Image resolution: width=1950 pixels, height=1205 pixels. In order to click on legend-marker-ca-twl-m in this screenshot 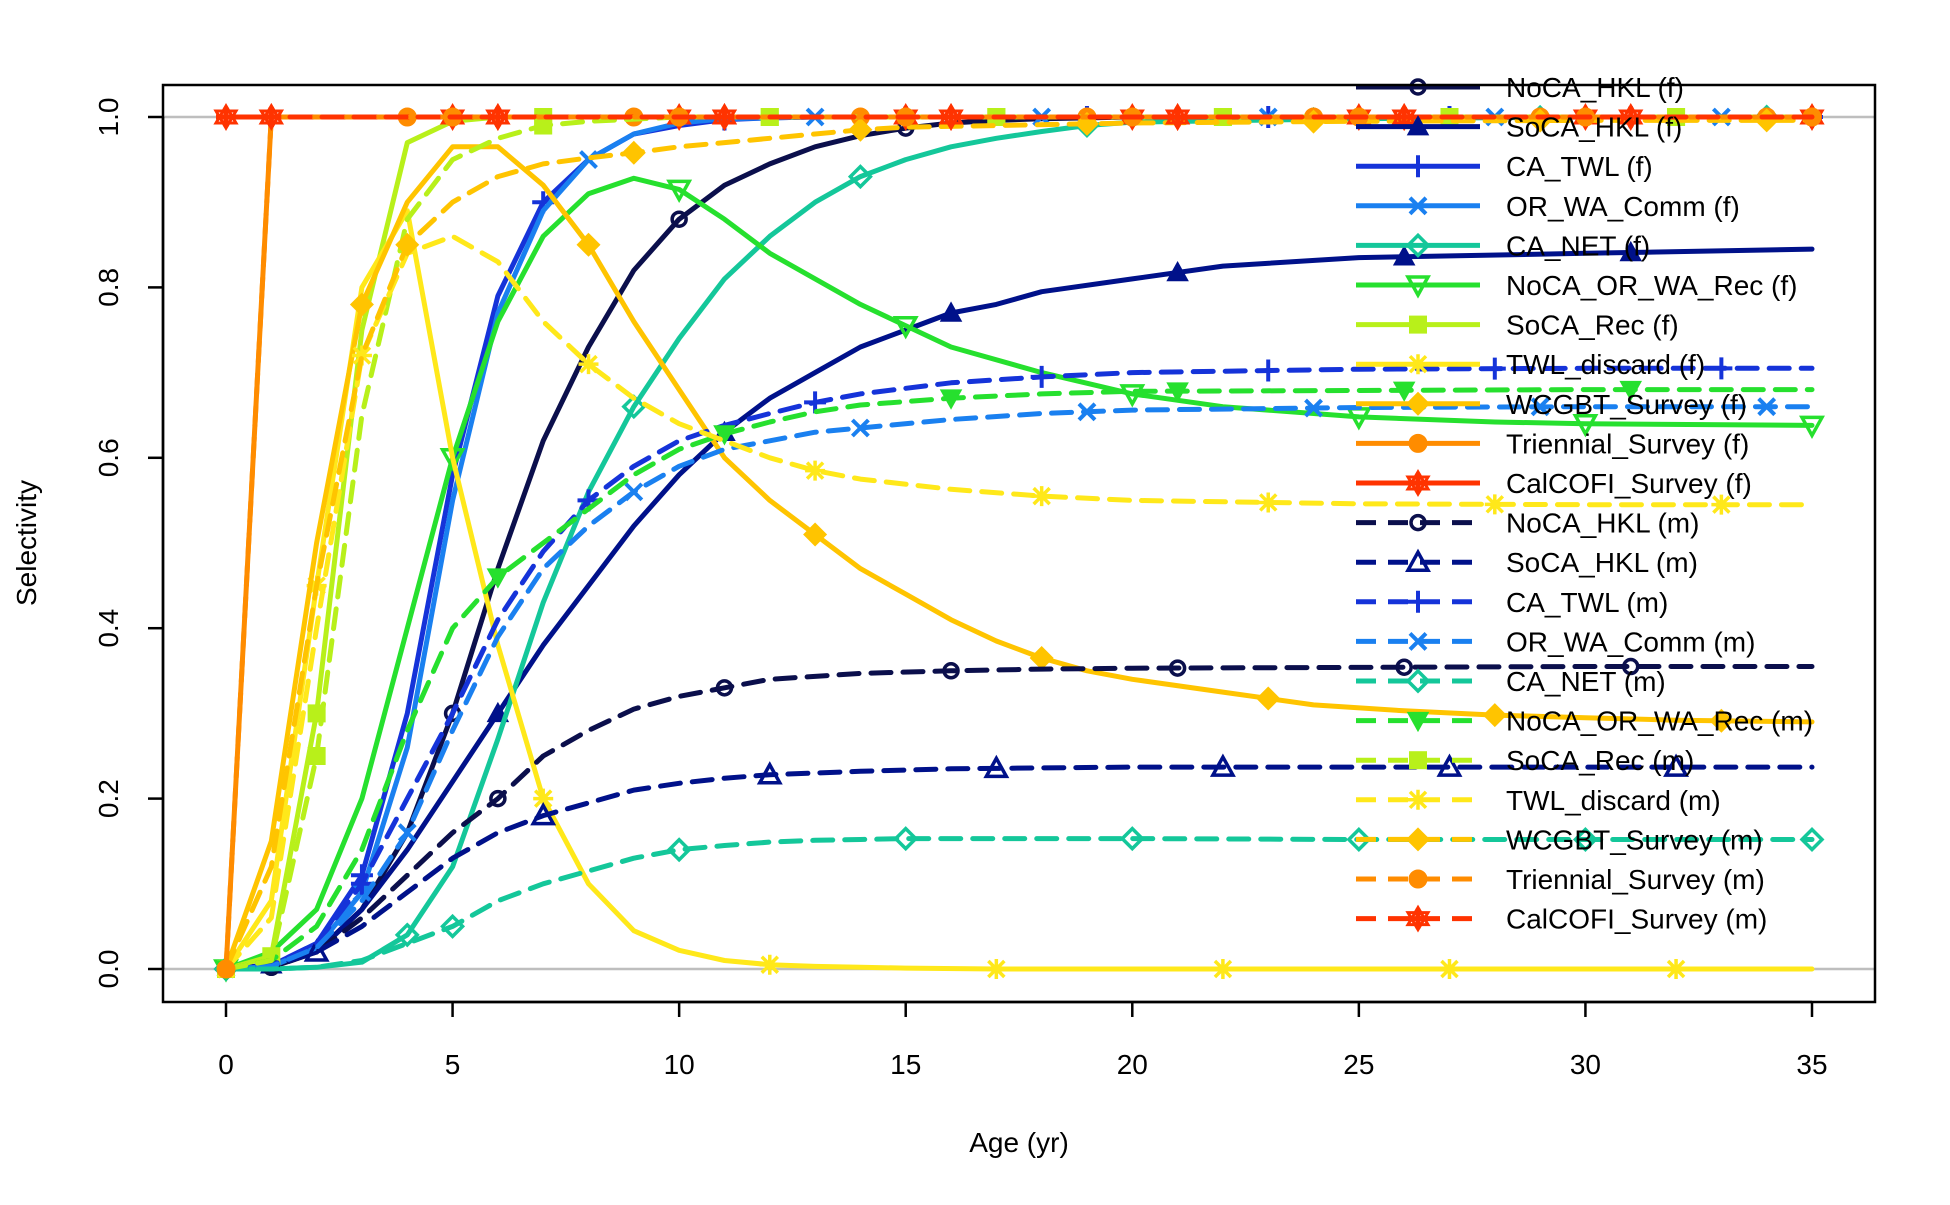, I will do `click(1418, 601)`.